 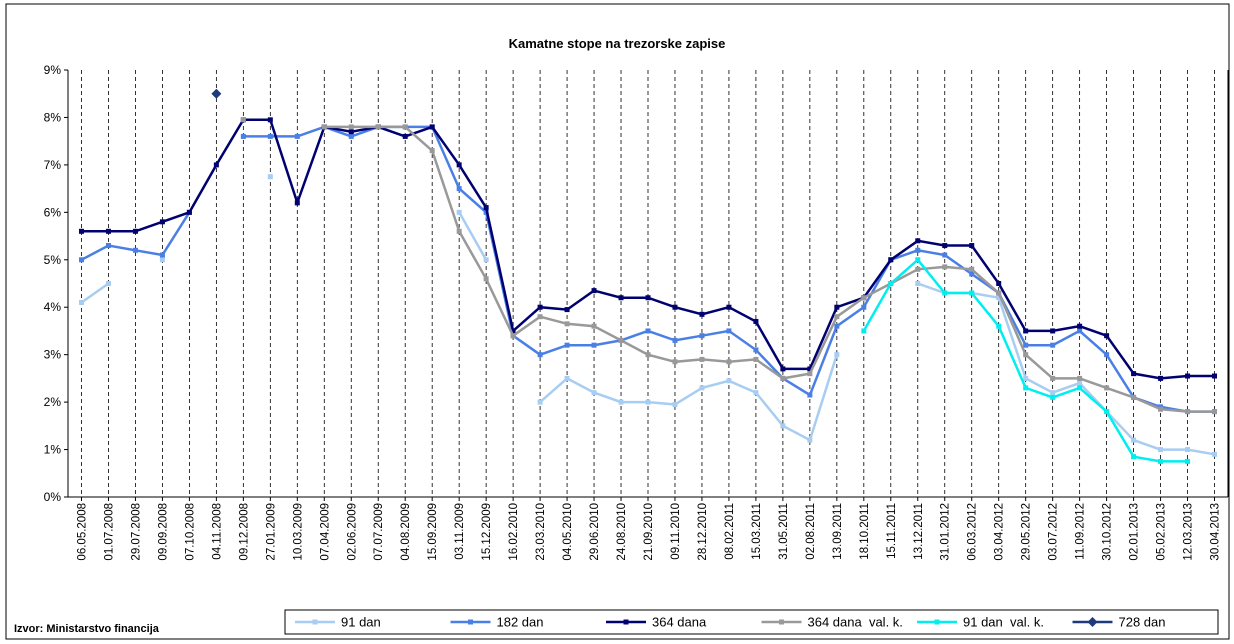 What do you see at coordinates (1189, 532) in the screenshot?
I see `x-tick-label: 12.03.2013` at bounding box center [1189, 532].